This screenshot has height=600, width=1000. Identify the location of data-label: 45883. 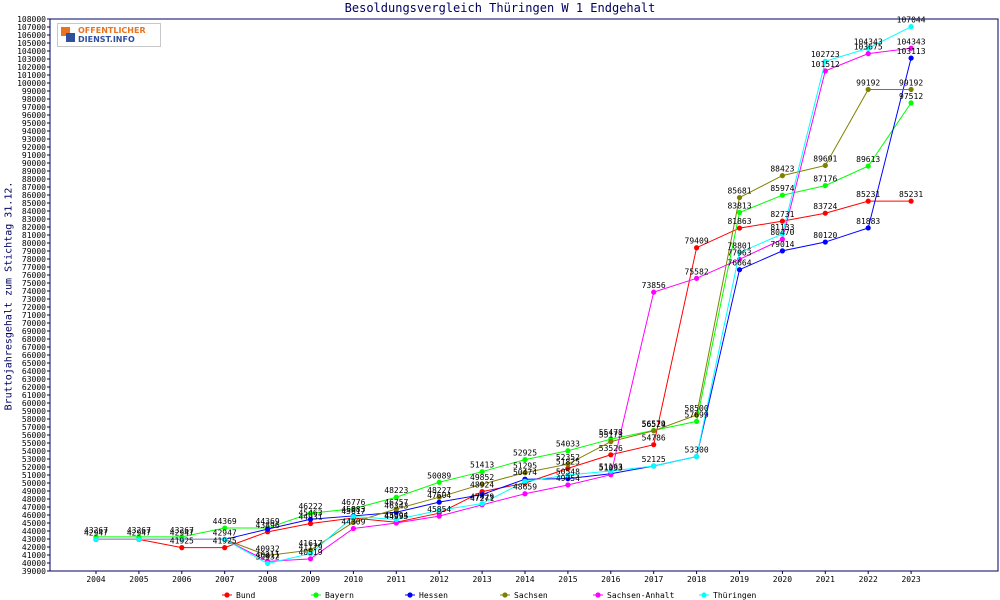
(353, 509).